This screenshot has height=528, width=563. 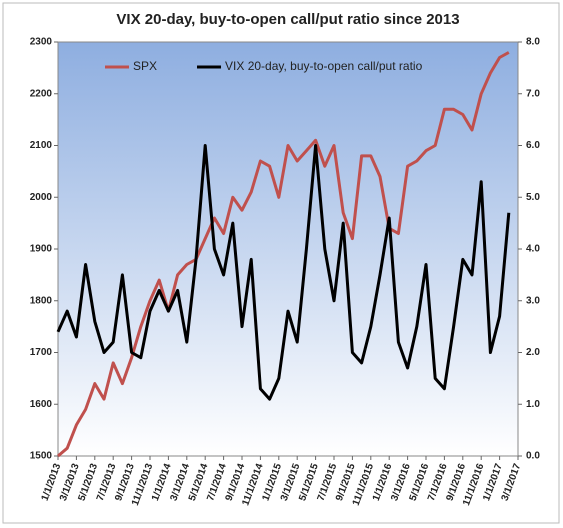 What do you see at coordinates (41, 300) in the screenshot?
I see `y-tick-label: 1800` at bounding box center [41, 300].